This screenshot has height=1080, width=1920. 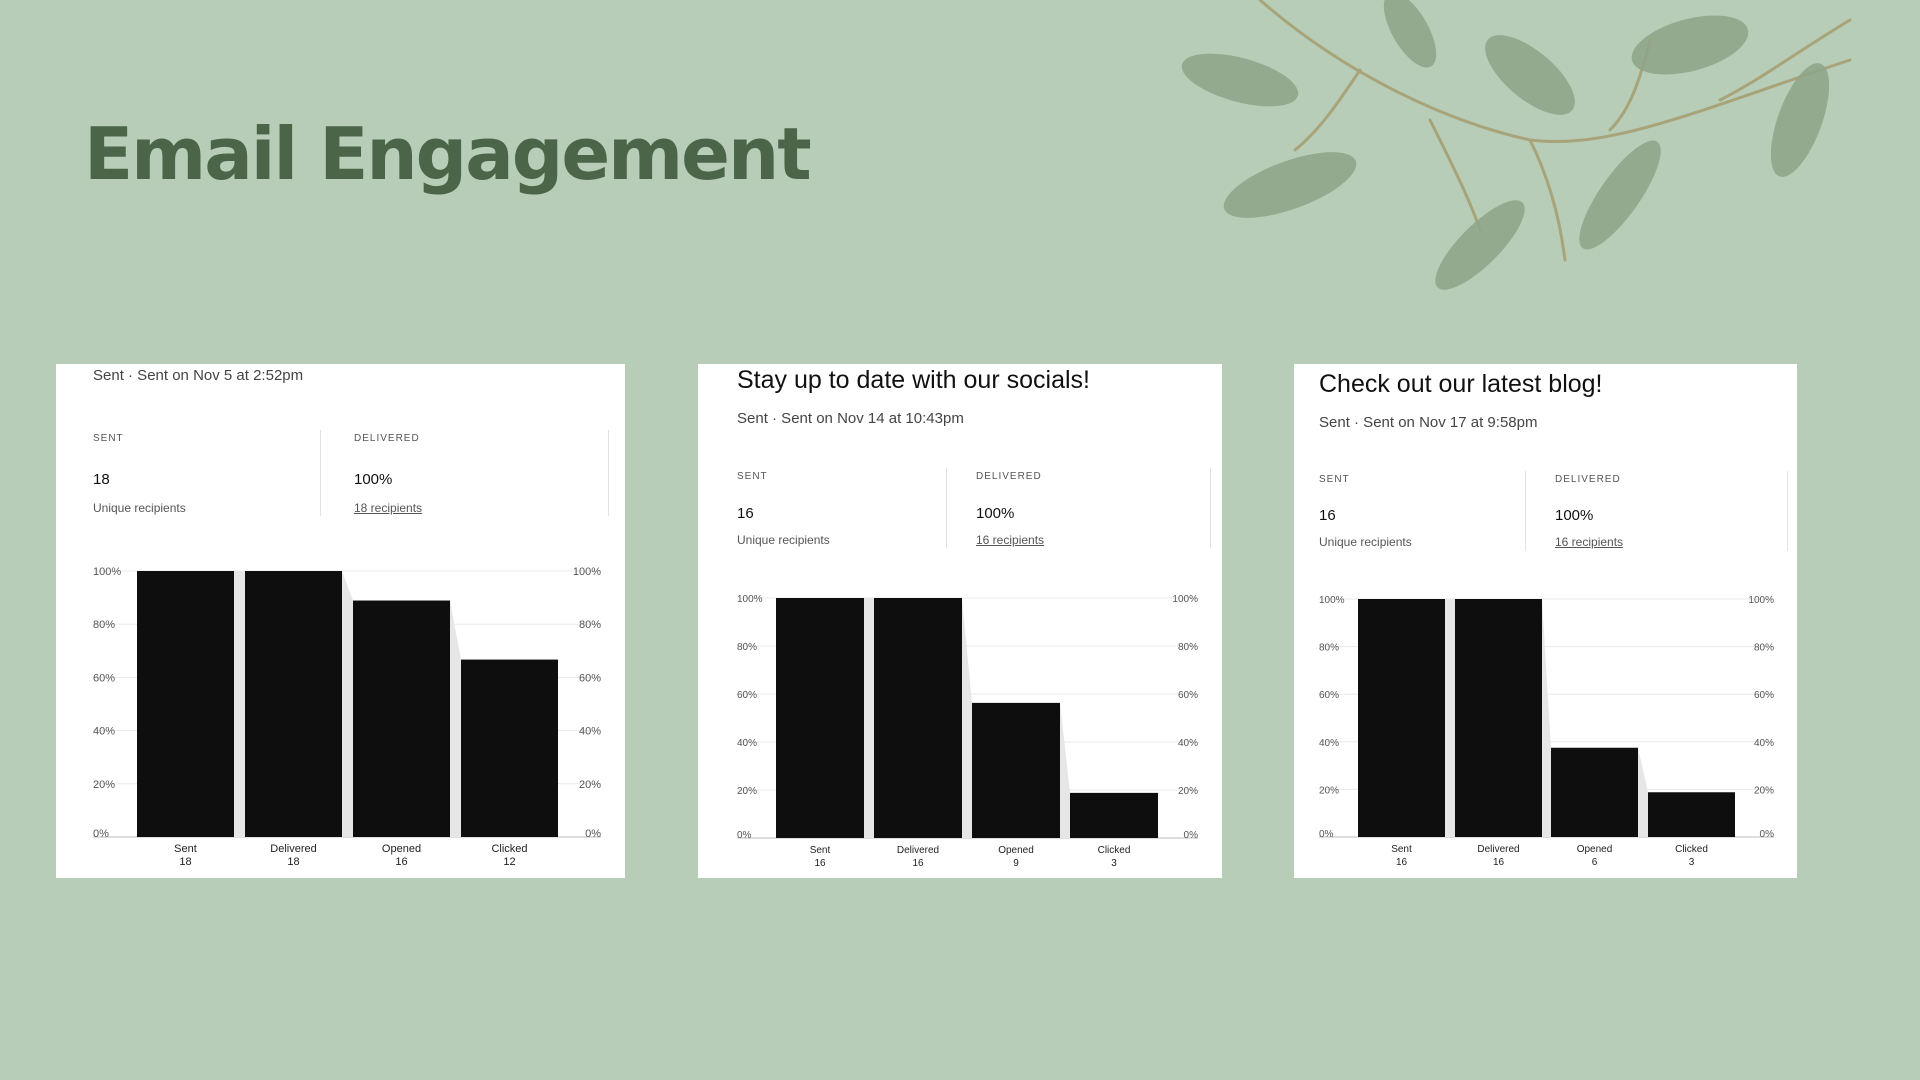 What do you see at coordinates (1016, 863) in the screenshot?
I see `x-value-label: 9` at bounding box center [1016, 863].